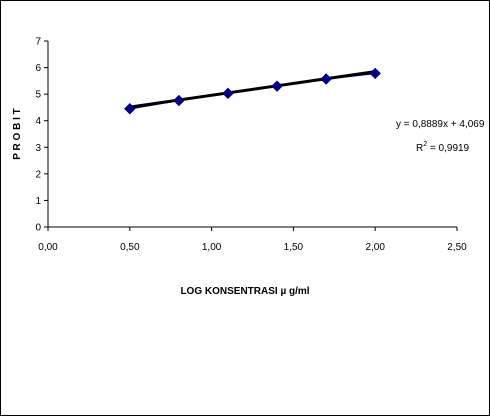 The image size is (490, 416). I want to click on y-tick-label: 5, so click(38, 95).